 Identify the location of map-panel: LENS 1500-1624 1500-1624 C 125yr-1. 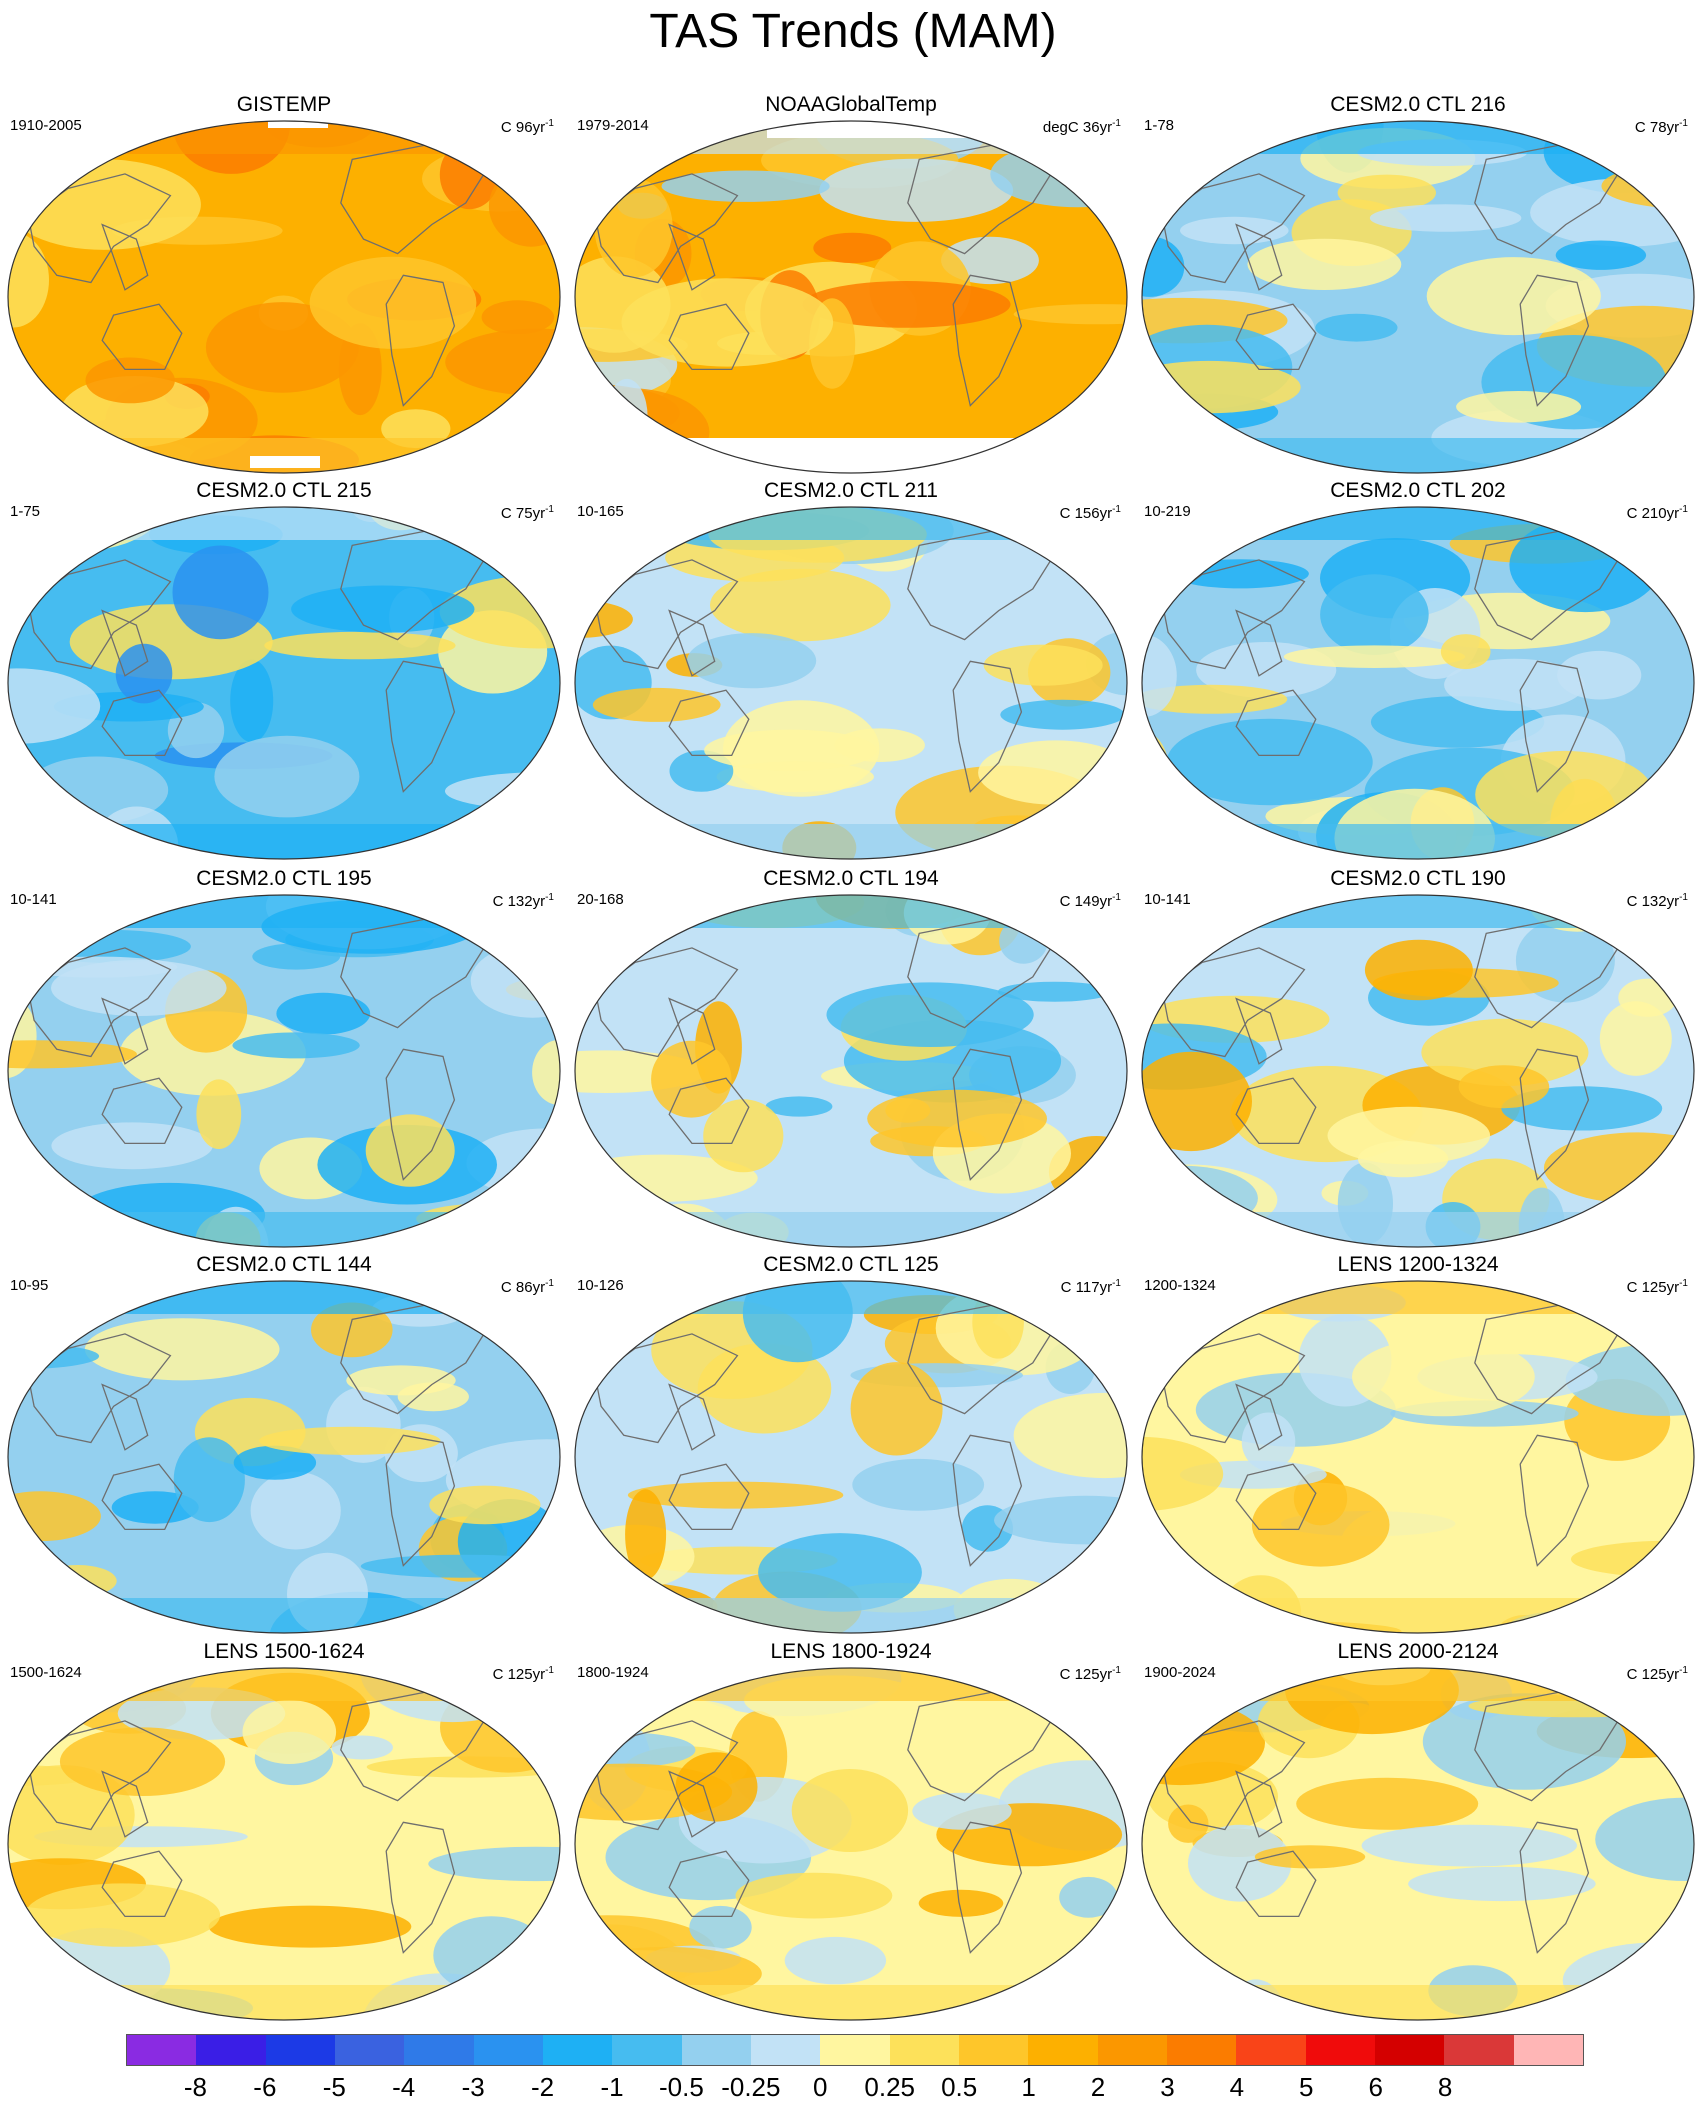
(284, 1832).